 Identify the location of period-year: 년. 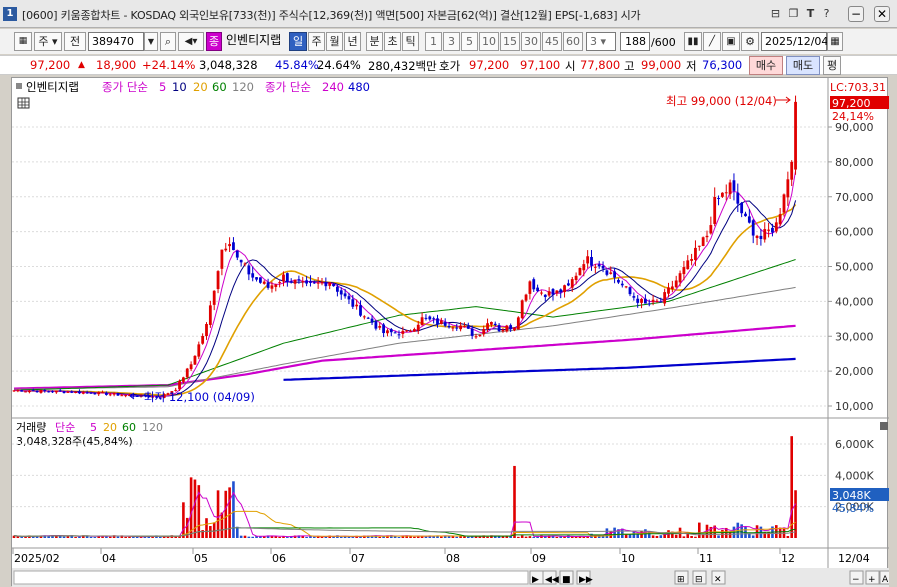
(352, 41).